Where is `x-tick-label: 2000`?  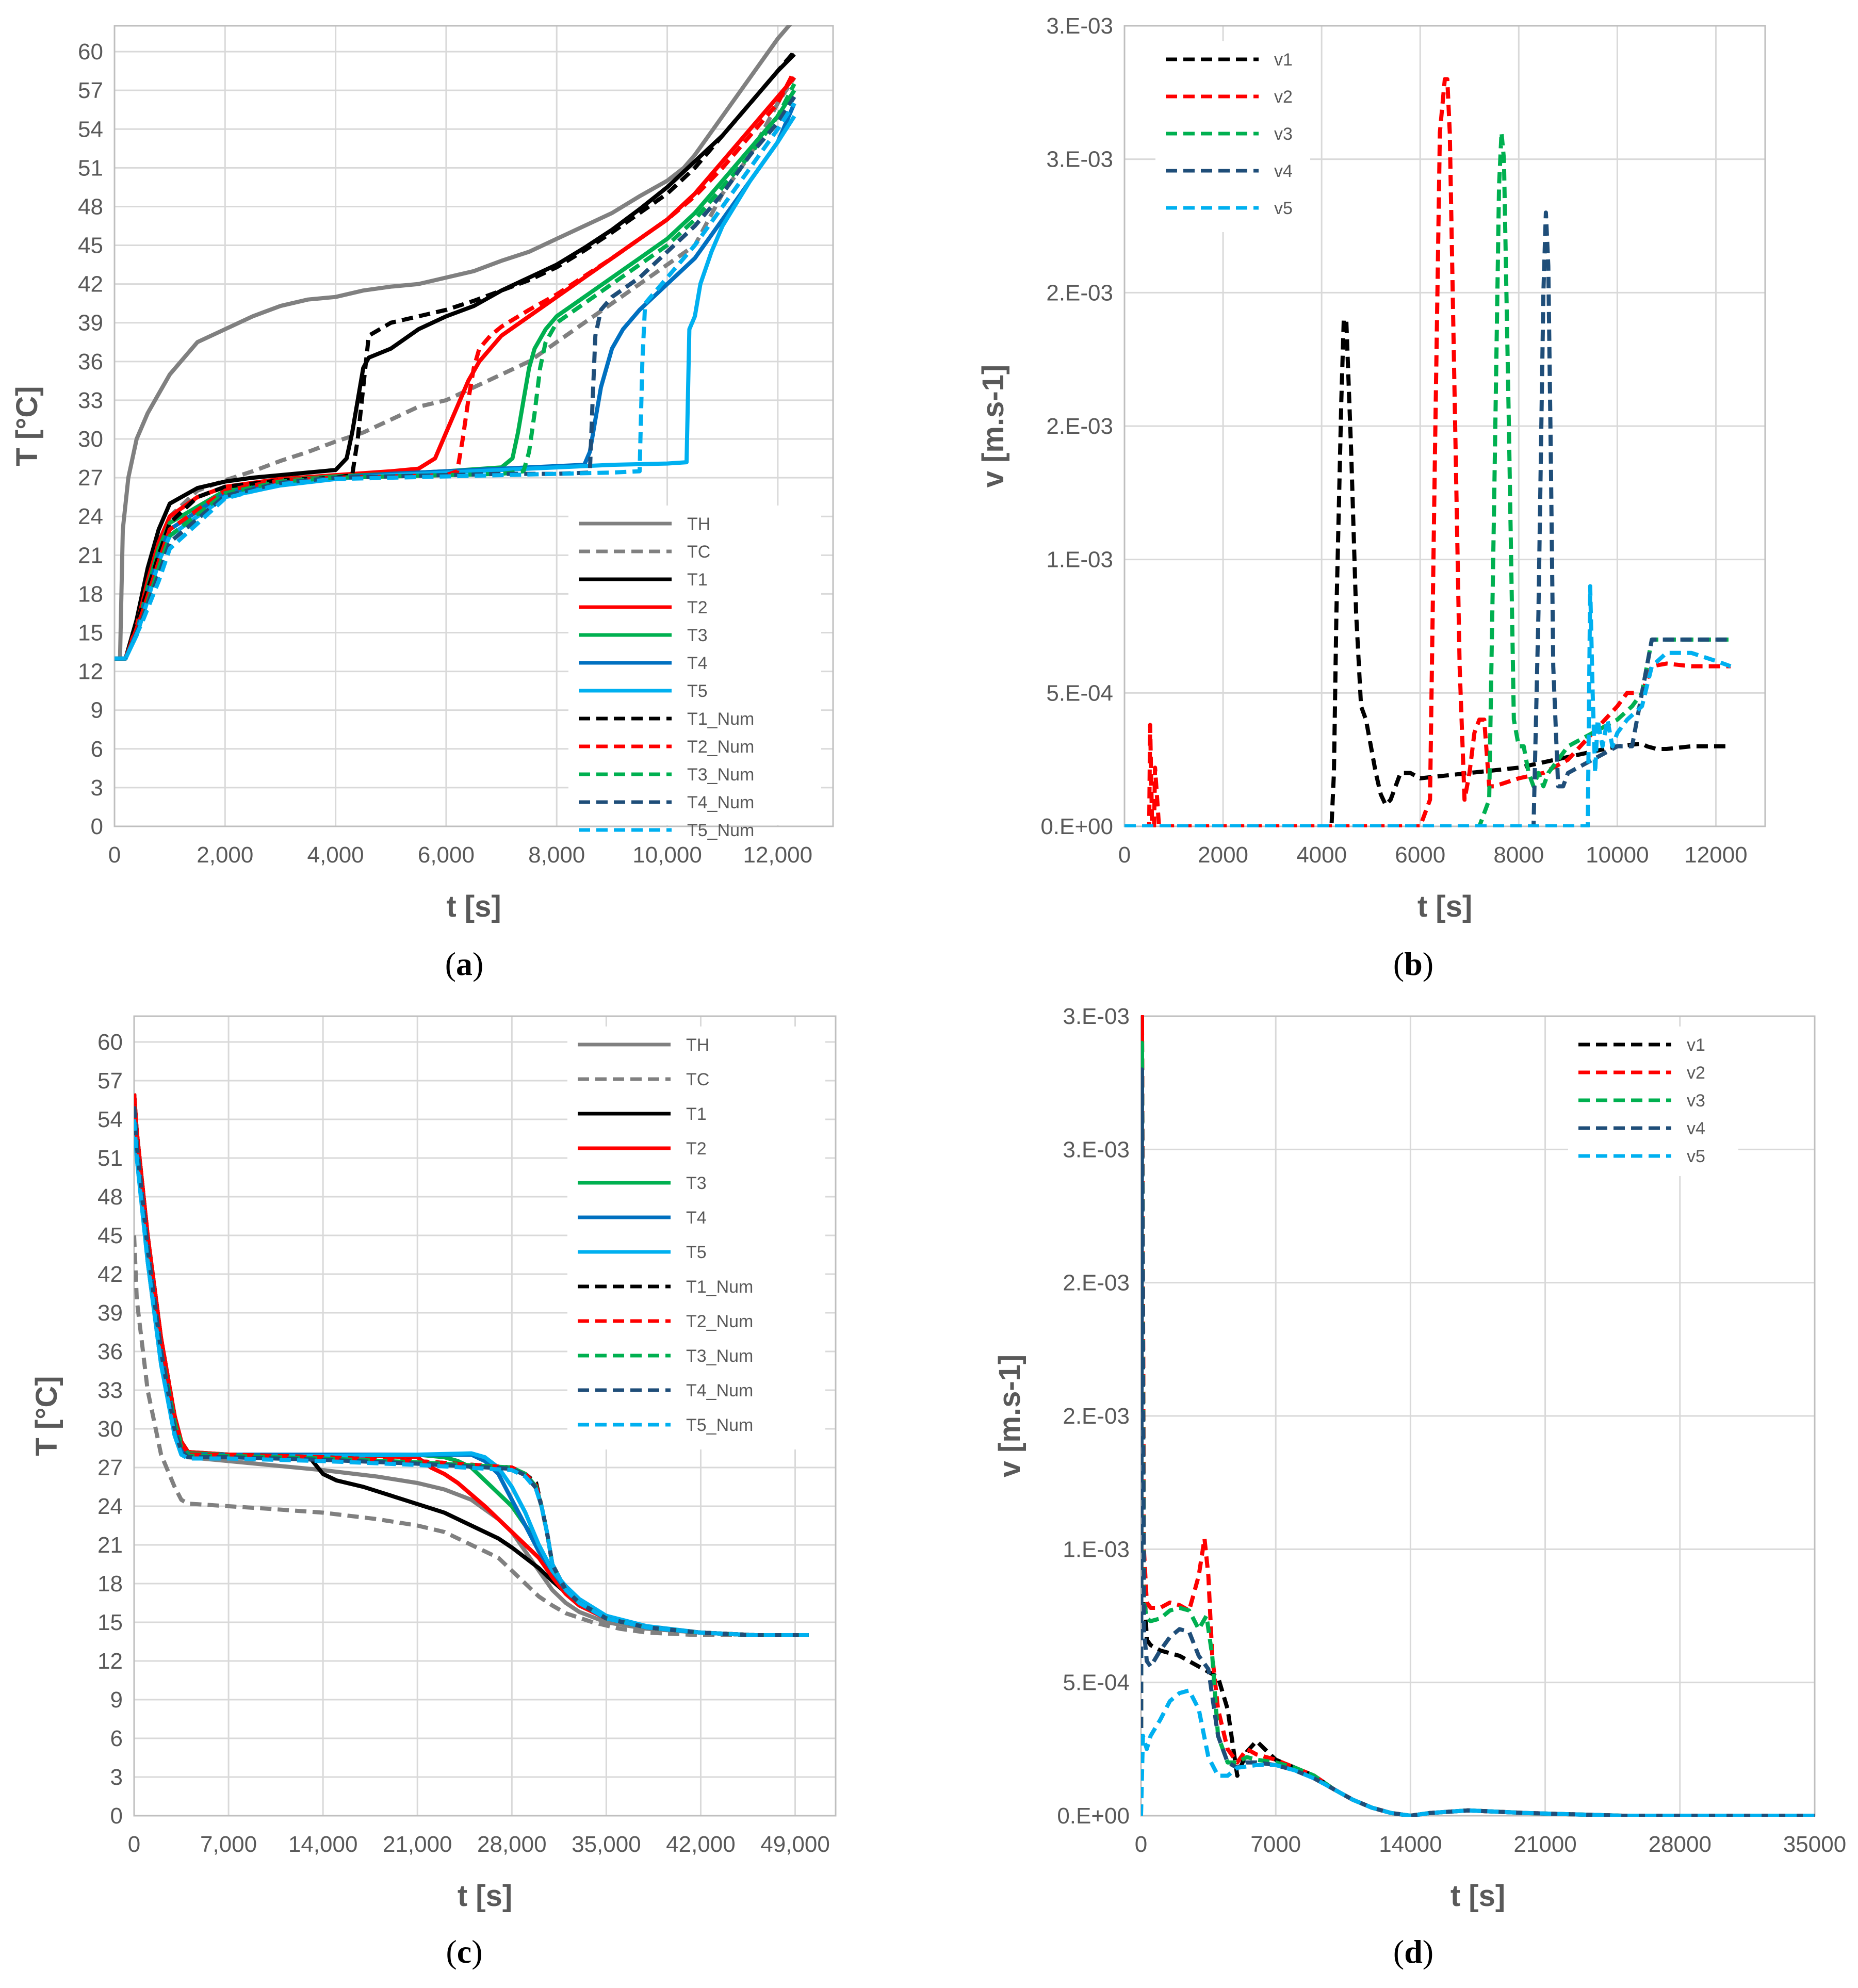
x-tick-label: 2000 is located at coordinates (1223, 855).